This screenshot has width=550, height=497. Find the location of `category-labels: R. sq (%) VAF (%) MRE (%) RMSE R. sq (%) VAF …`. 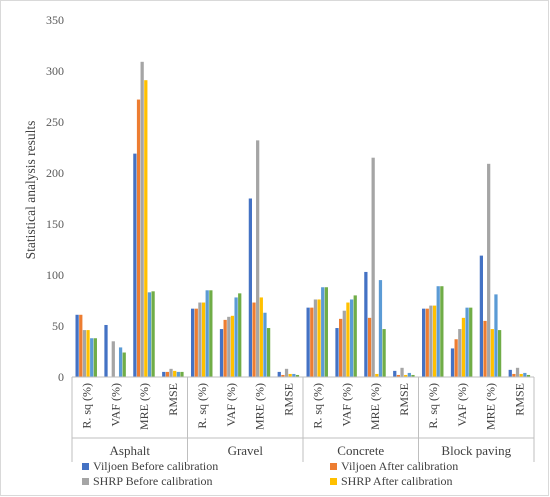

category-labels: R. sq (%) VAF (%) MRE (%) RMSE R. sq (%) VAF … is located at coordinates (302, 406).